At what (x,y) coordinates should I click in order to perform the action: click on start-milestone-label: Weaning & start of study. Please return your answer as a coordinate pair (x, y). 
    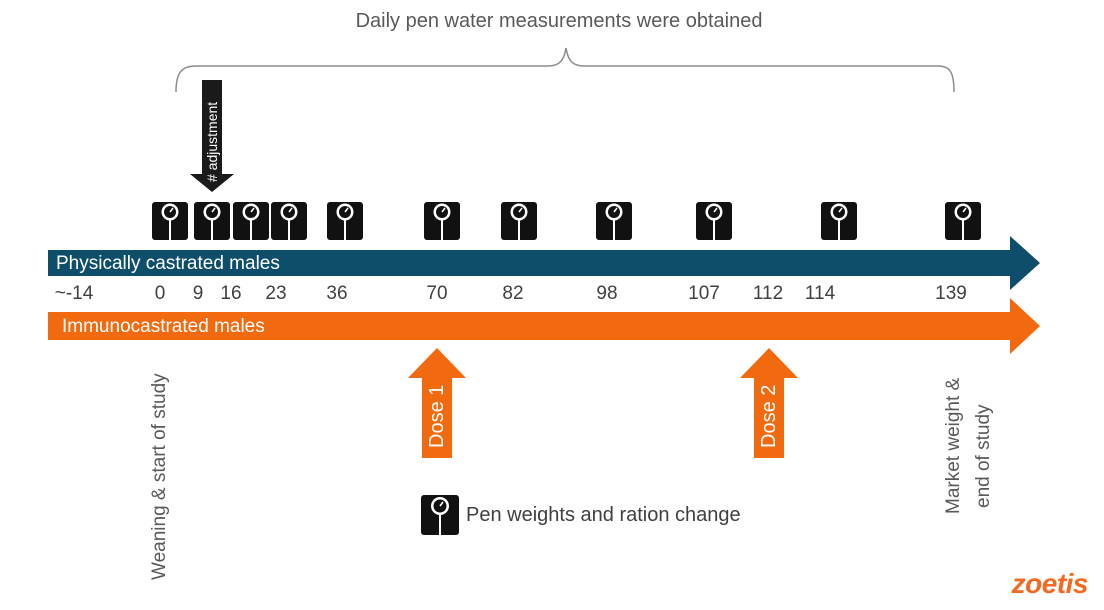
    Looking at the image, I should click on (159, 476).